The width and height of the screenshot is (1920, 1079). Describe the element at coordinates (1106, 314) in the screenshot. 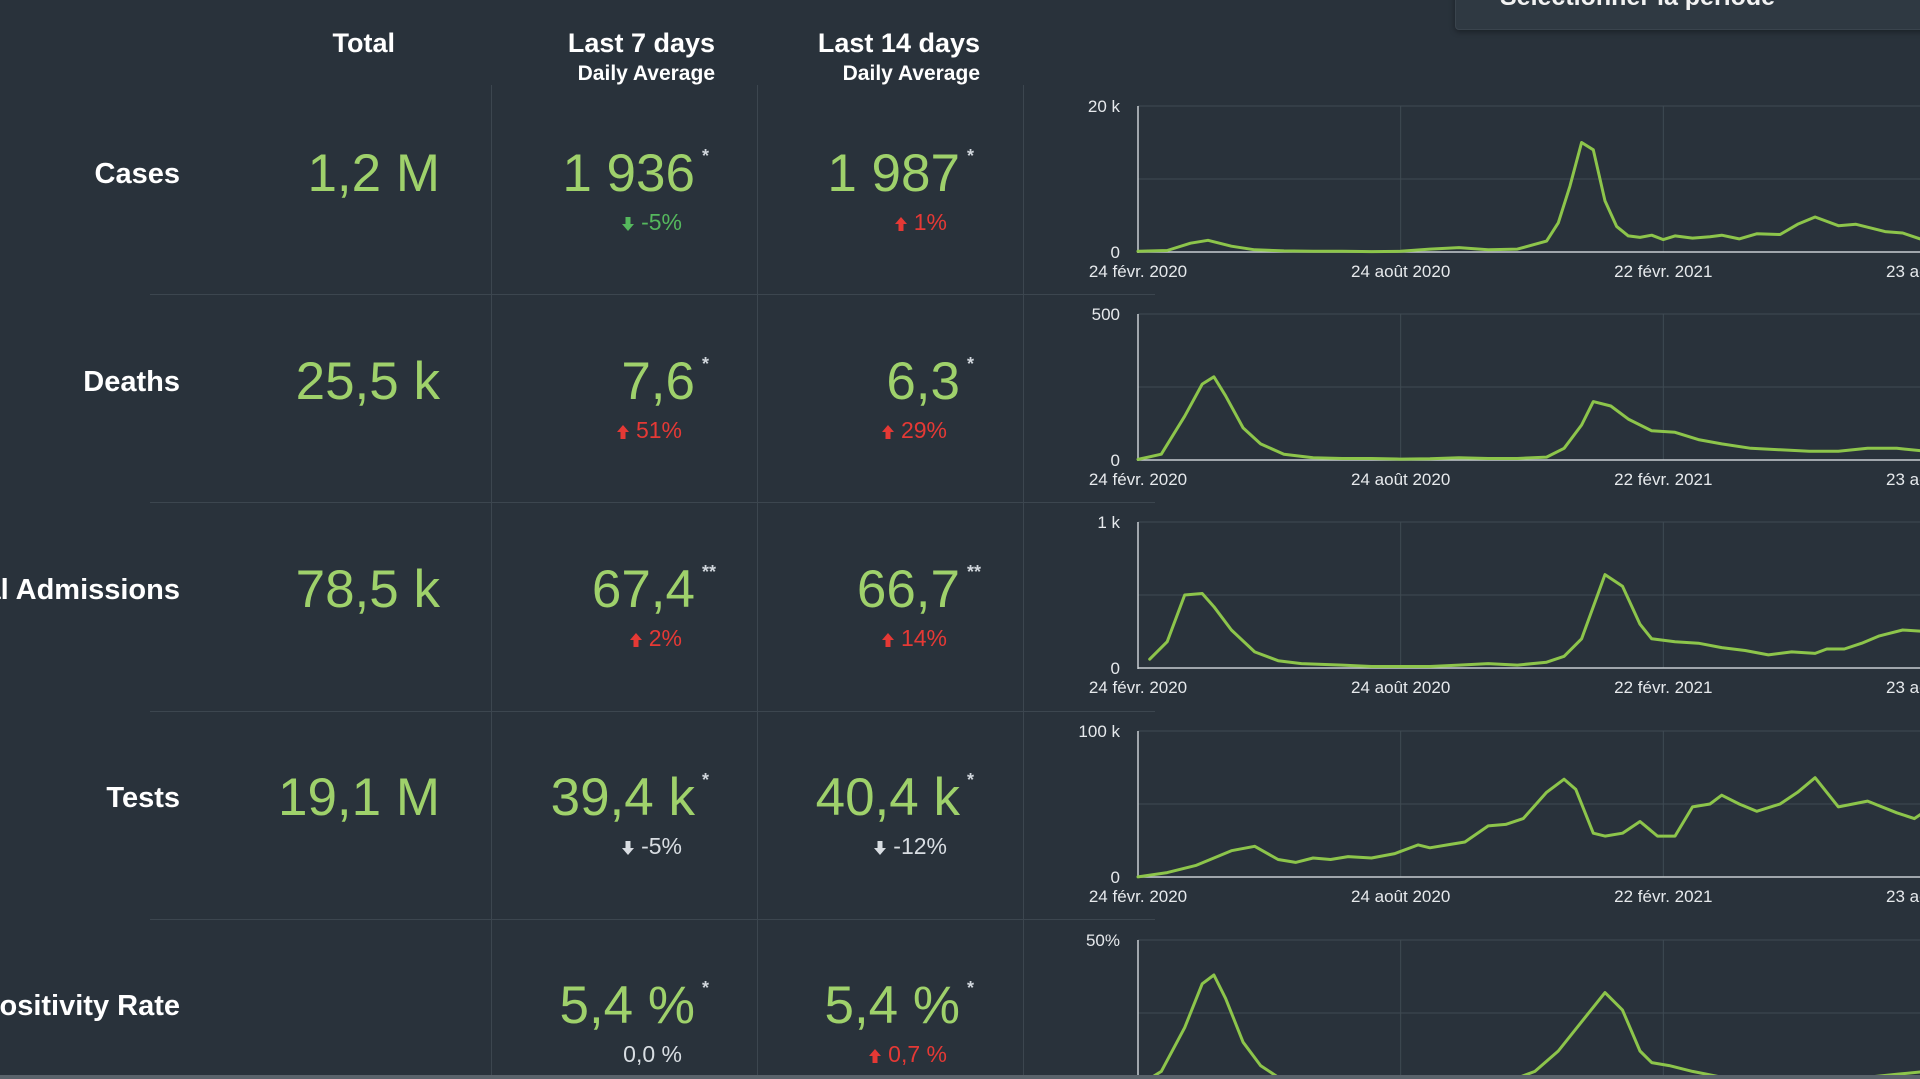

I see `y-tick-label: 500` at that location.